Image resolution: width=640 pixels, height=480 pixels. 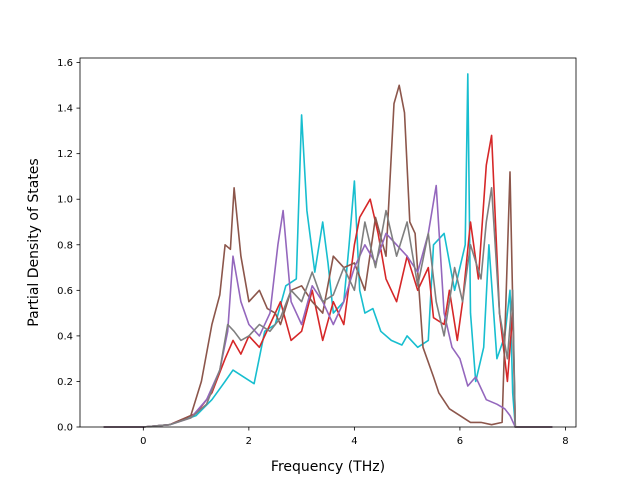 I want to click on y-tick-label: 0.4, so click(x=65, y=336).